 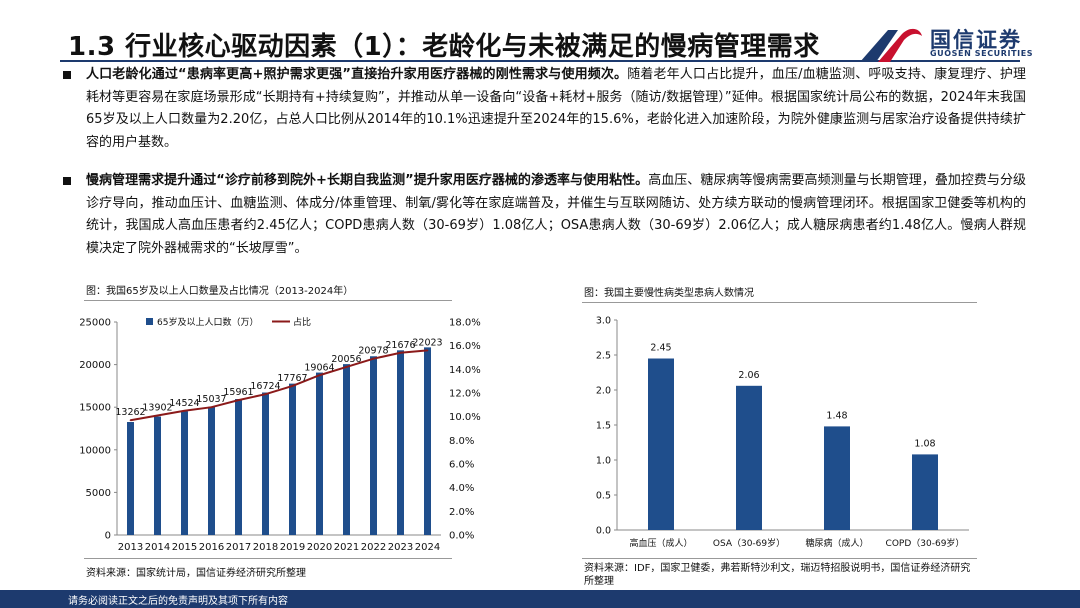 I want to click on footer-disclaimer: 请务必阅读正文之后的免责声明及其项下所有内容, so click(x=178, y=601).